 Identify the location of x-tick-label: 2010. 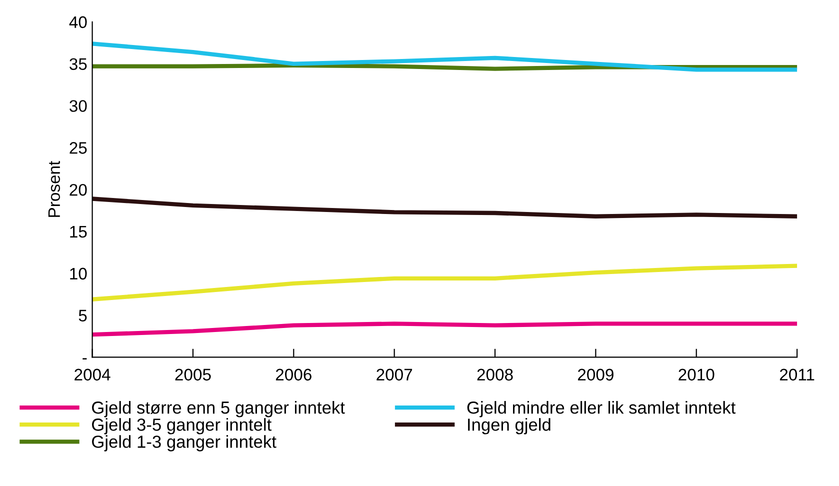
(696, 374).